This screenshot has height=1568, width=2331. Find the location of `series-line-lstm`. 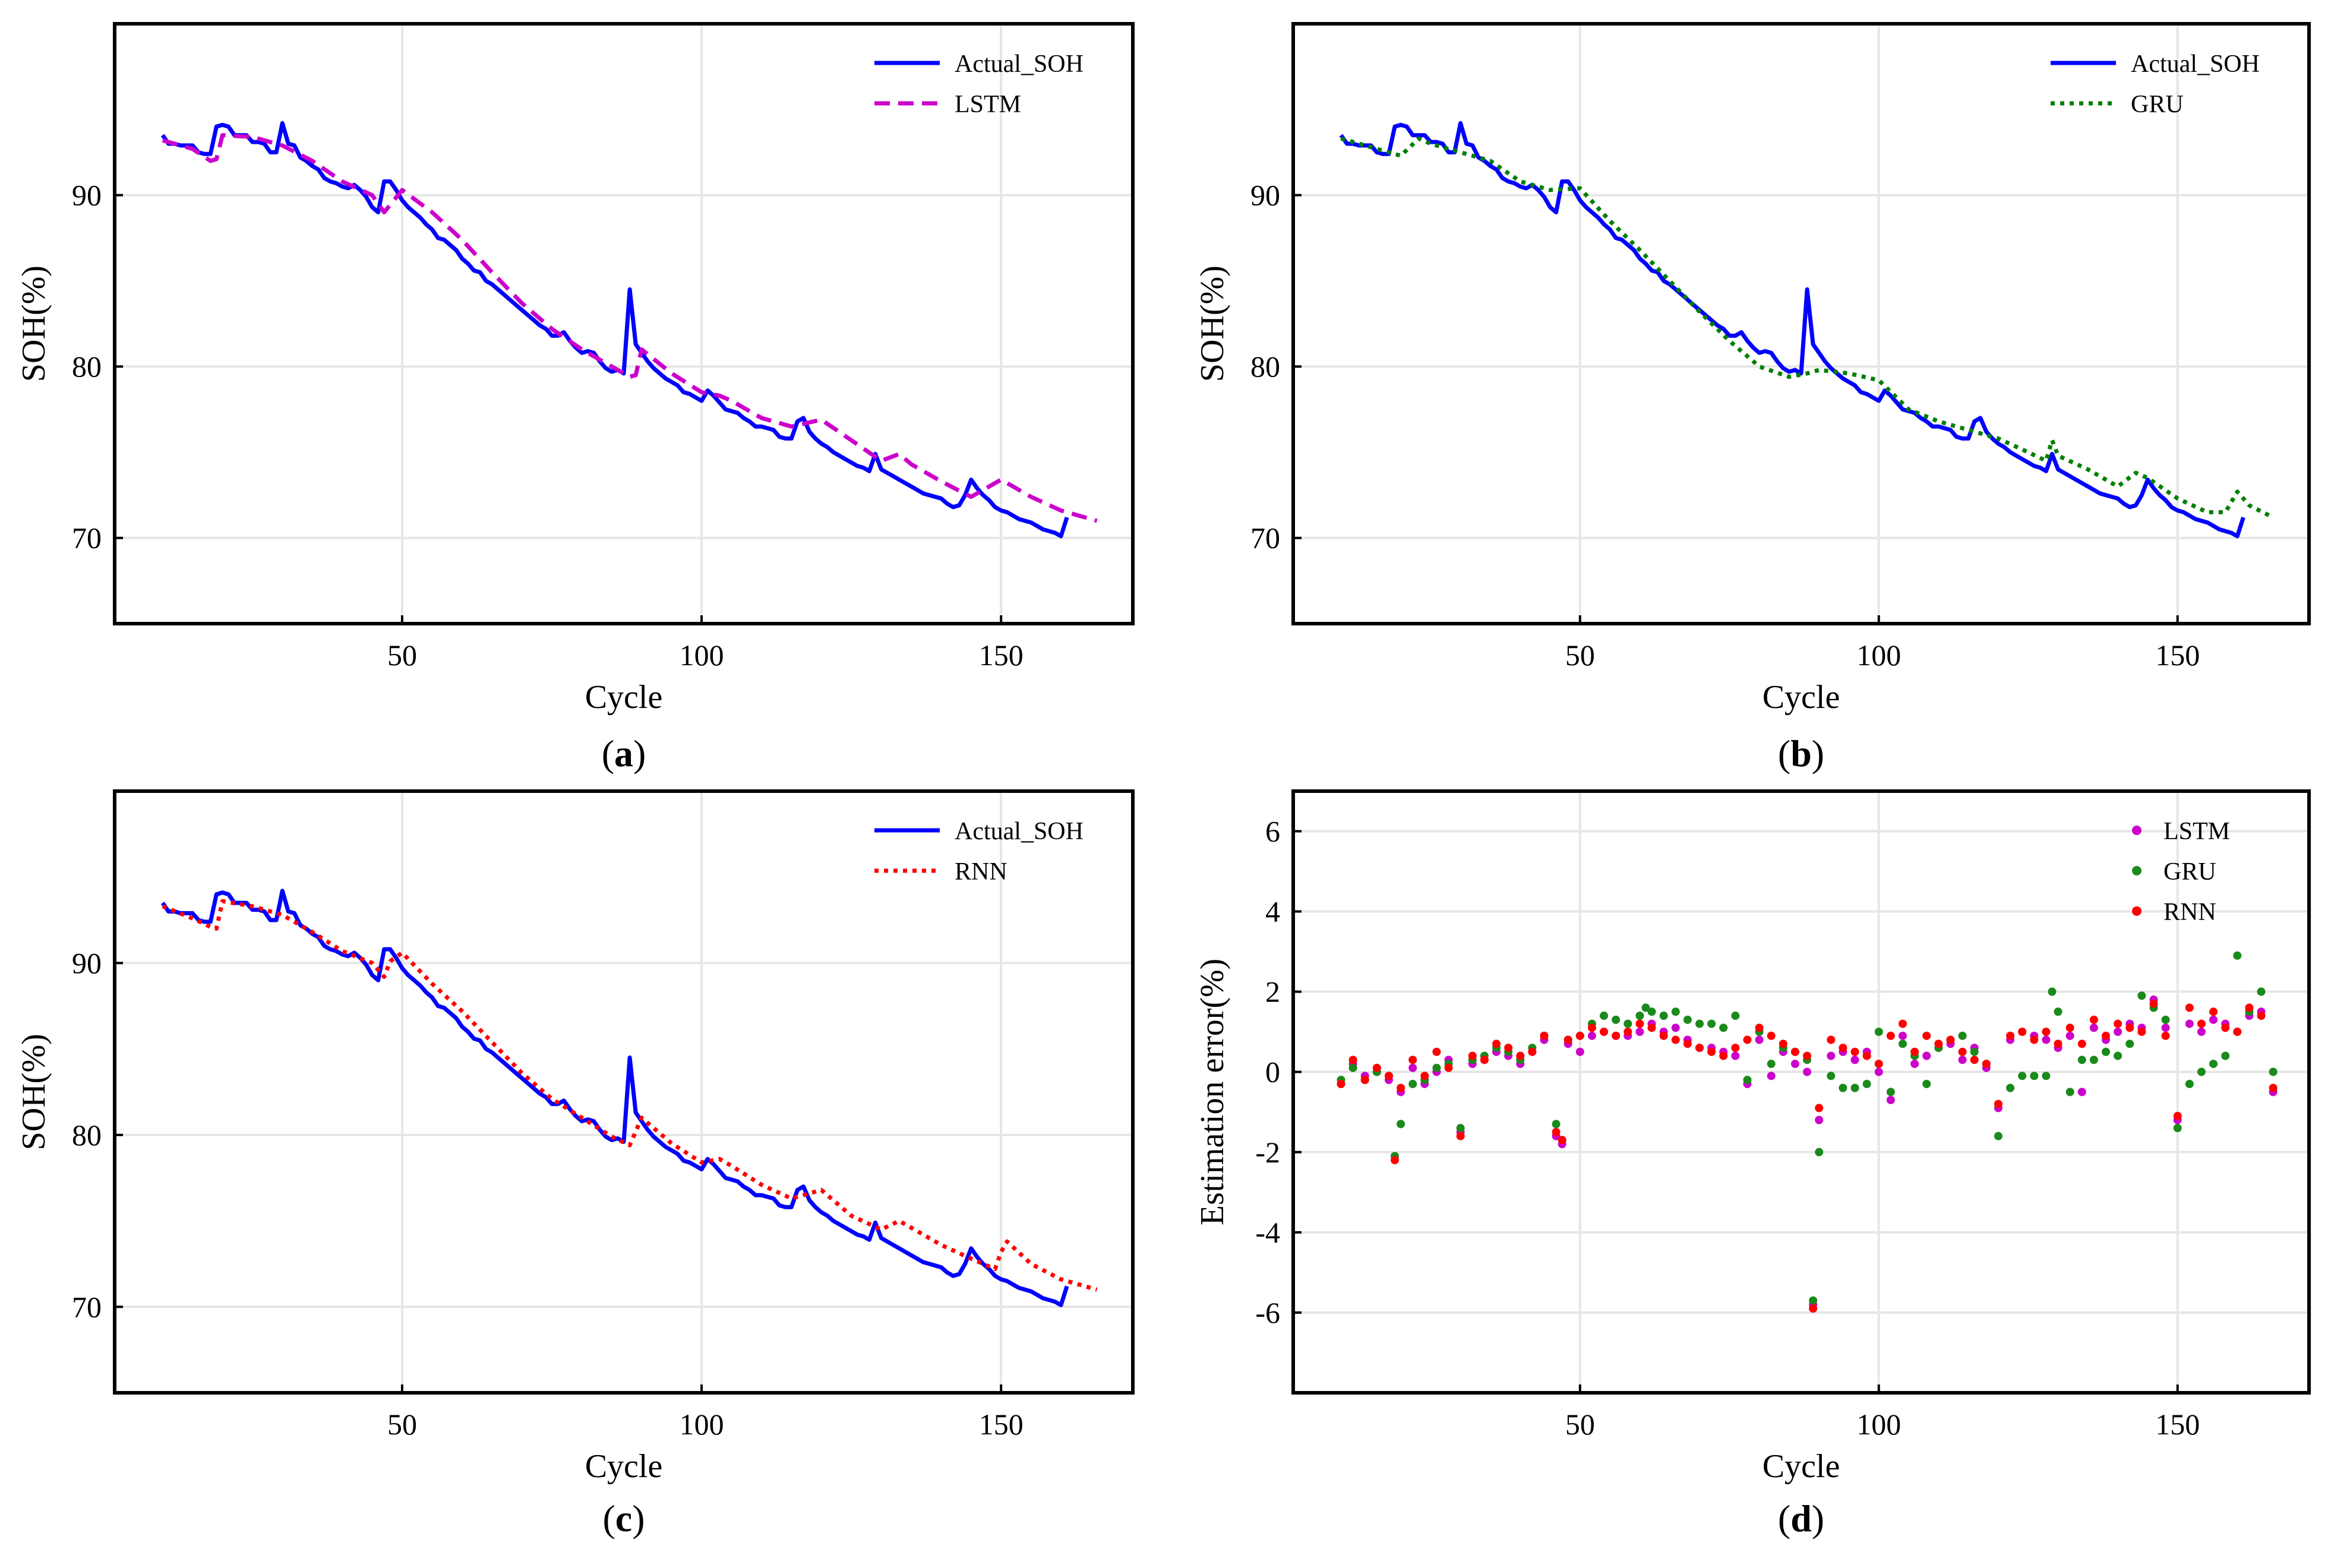

series-line-lstm is located at coordinates (630, 328).